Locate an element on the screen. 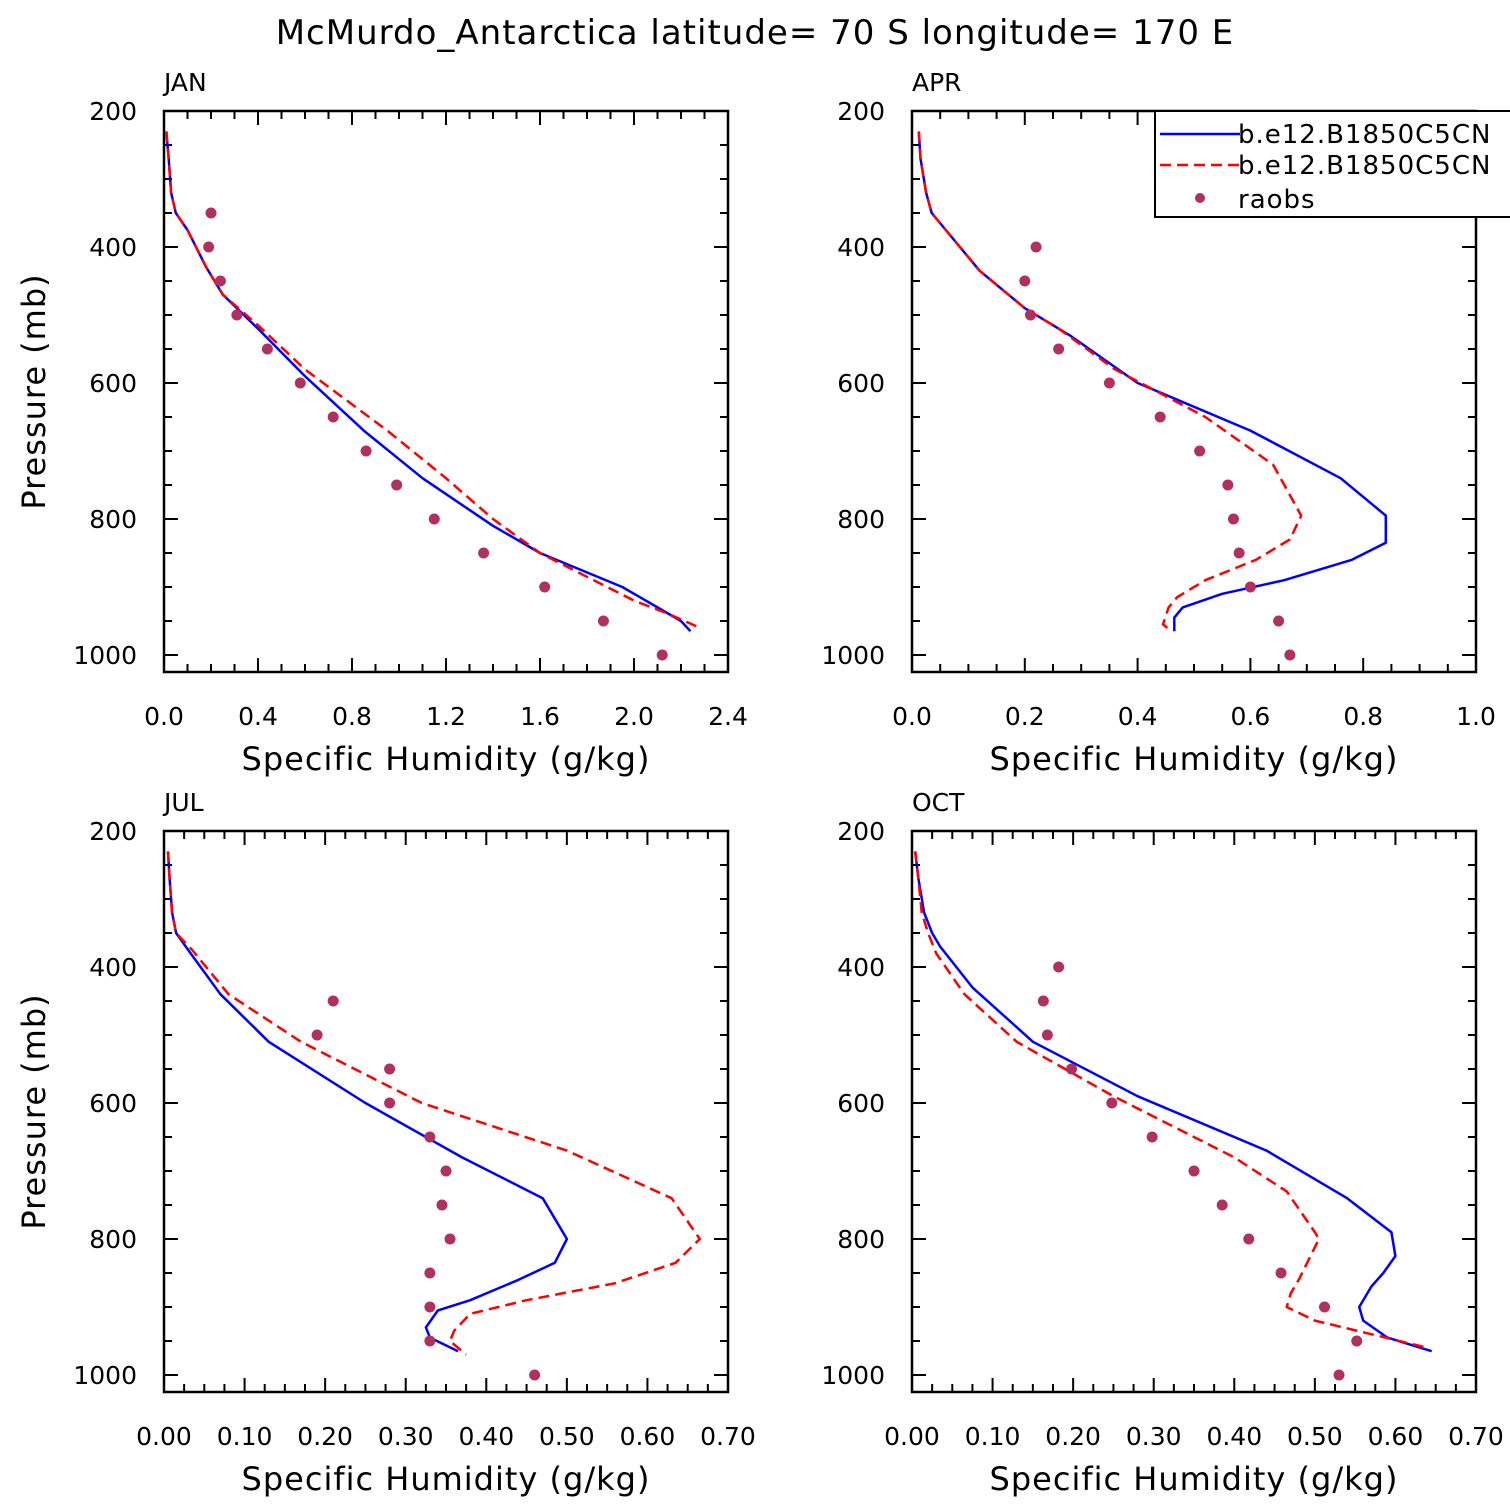 This screenshot has width=1510, height=1510. x-tick-label: 0.8 is located at coordinates (352, 716).